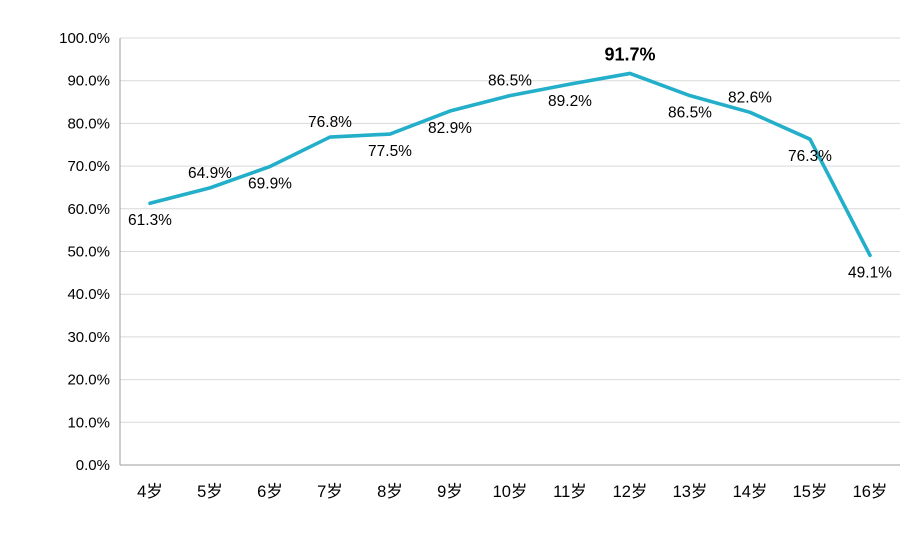  Describe the element at coordinates (870, 491) in the screenshot. I see `x-axis-label: 16岁` at that location.